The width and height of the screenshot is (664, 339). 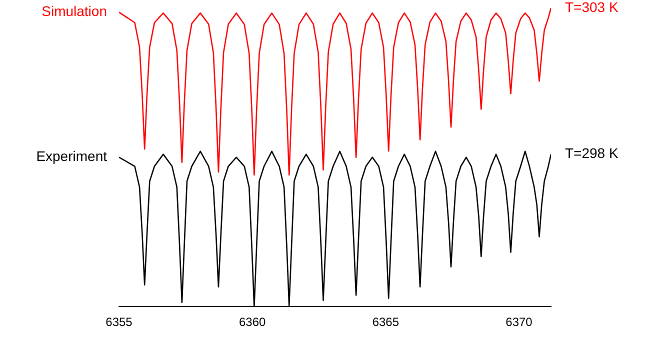 What do you see at coordinates (252, 322) in the screenshot?
I see `x-tick-label: 6360` at bounding box center [252, 322].